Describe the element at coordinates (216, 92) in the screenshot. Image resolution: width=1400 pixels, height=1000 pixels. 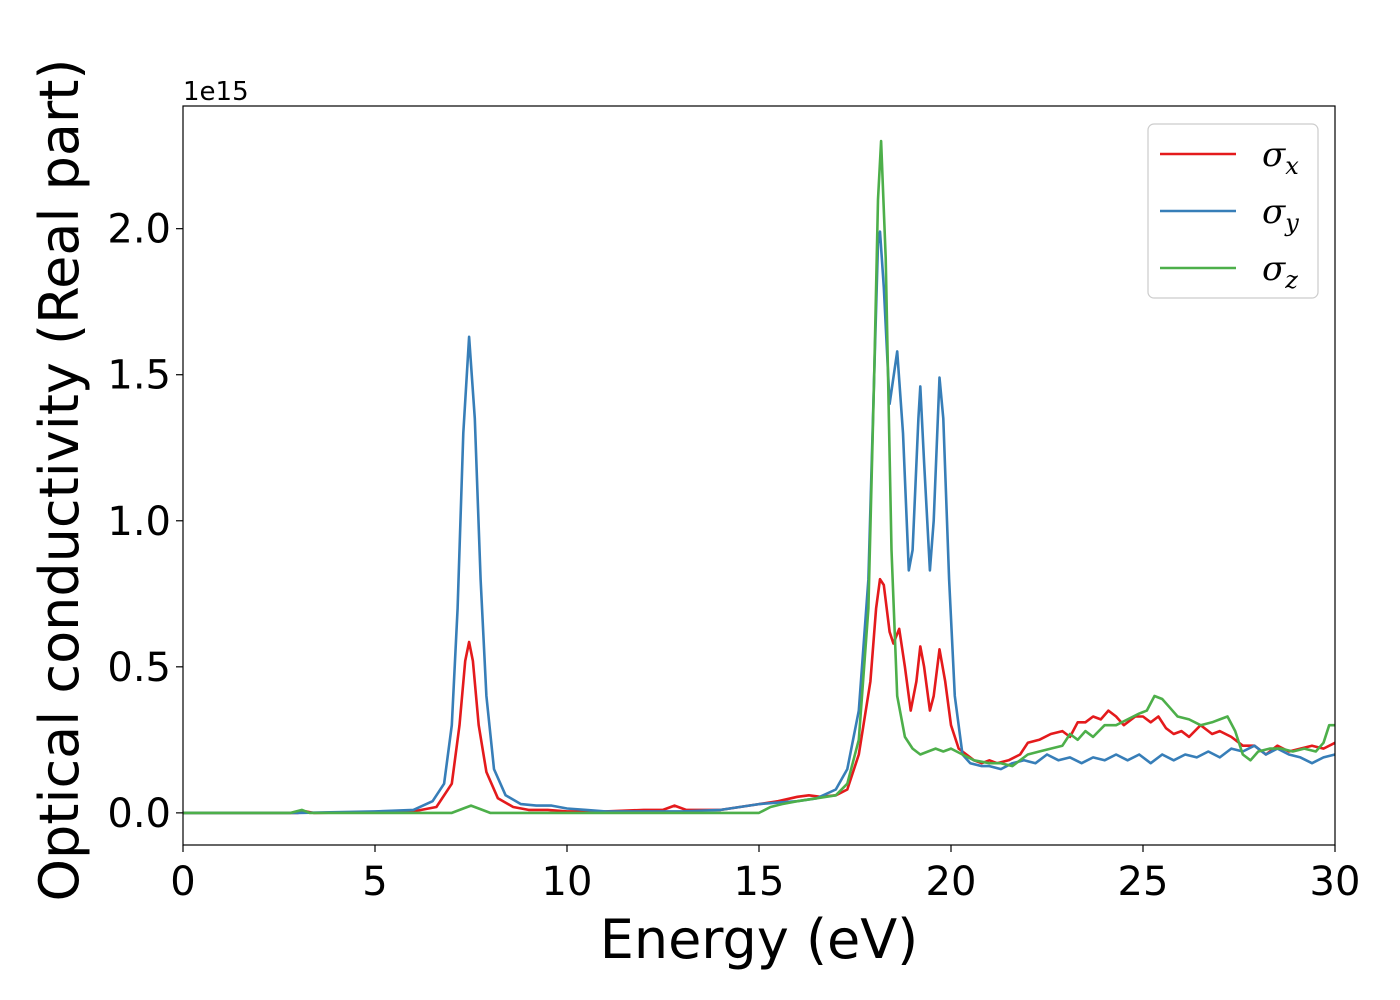
I see `y-offset-label: 1e15` at that location.